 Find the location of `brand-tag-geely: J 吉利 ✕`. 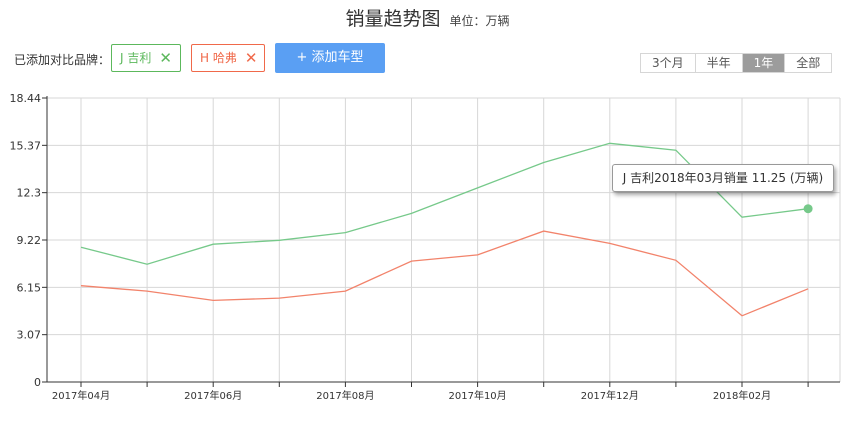

brand-tag-geely: J 吉利 ✕ is located at coordinates (146, 58).